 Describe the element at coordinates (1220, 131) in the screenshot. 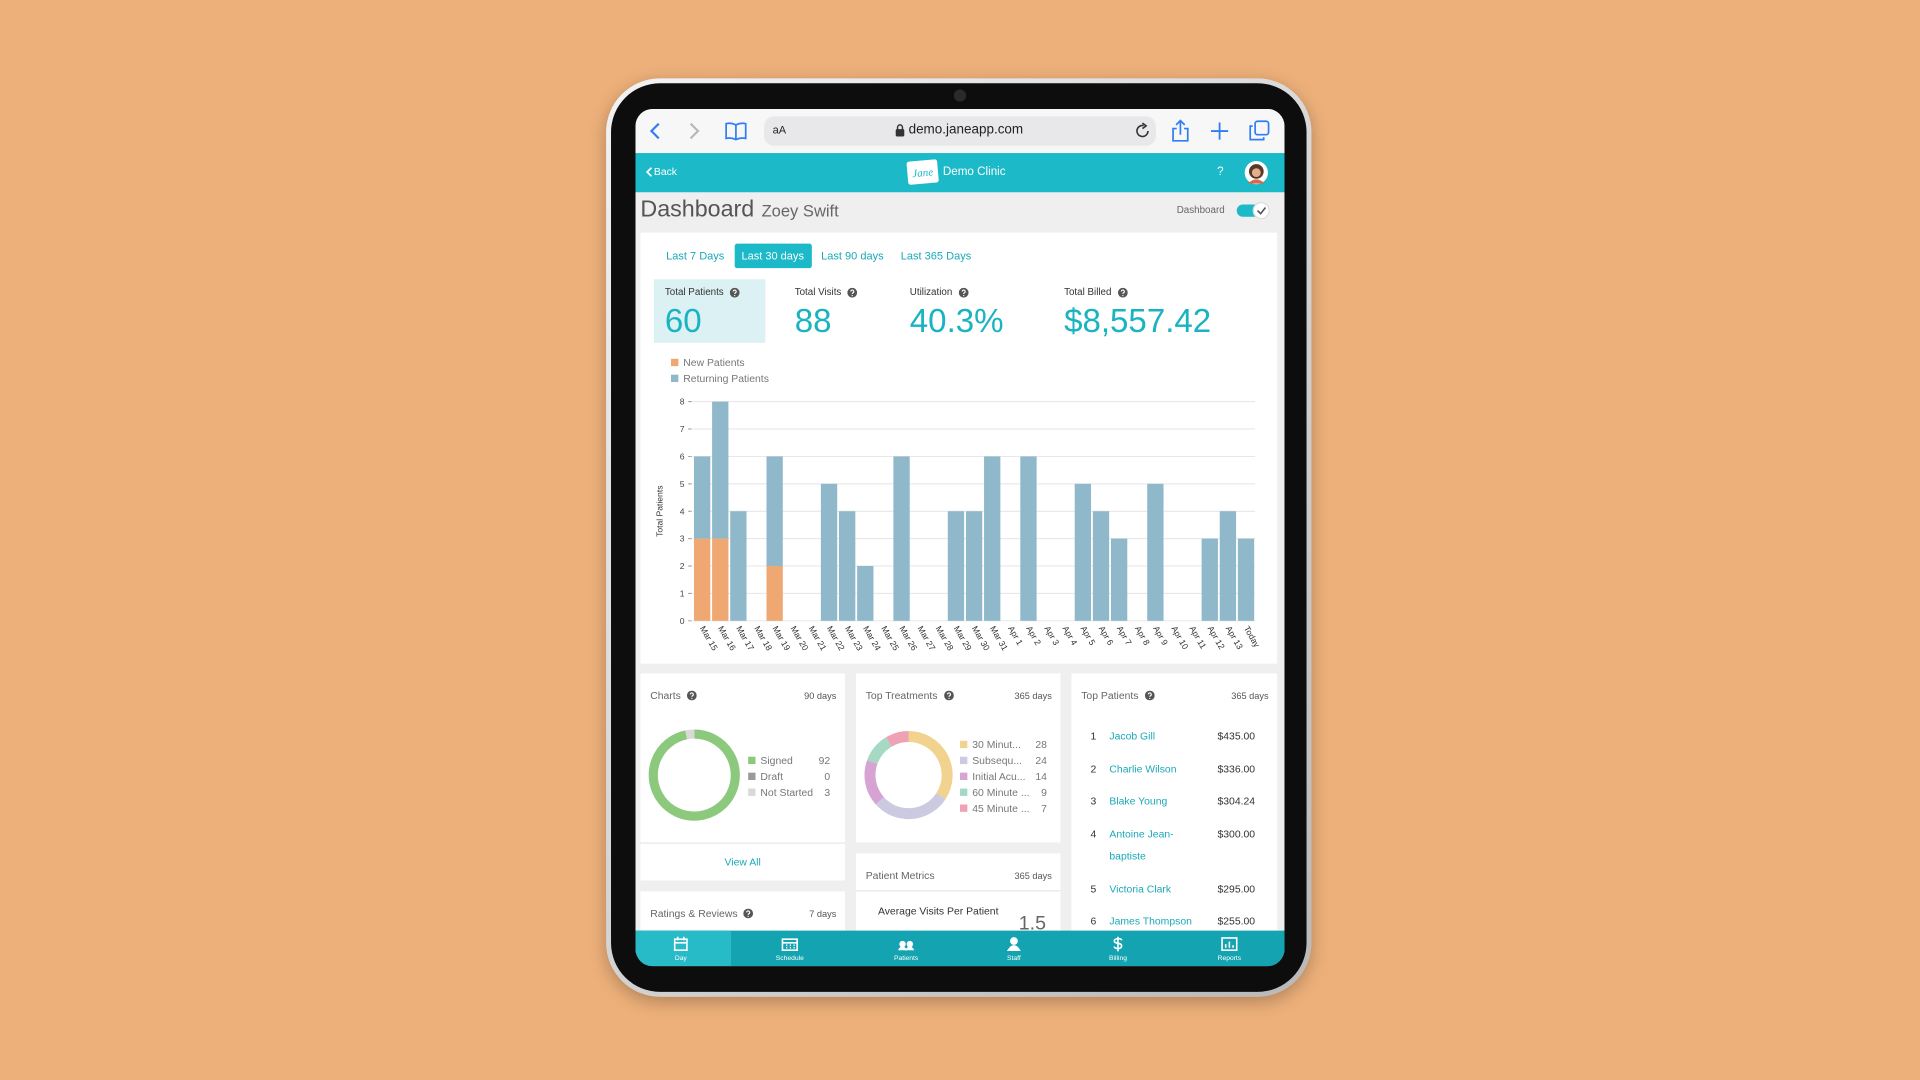

I see `new-tab-button` at that location.